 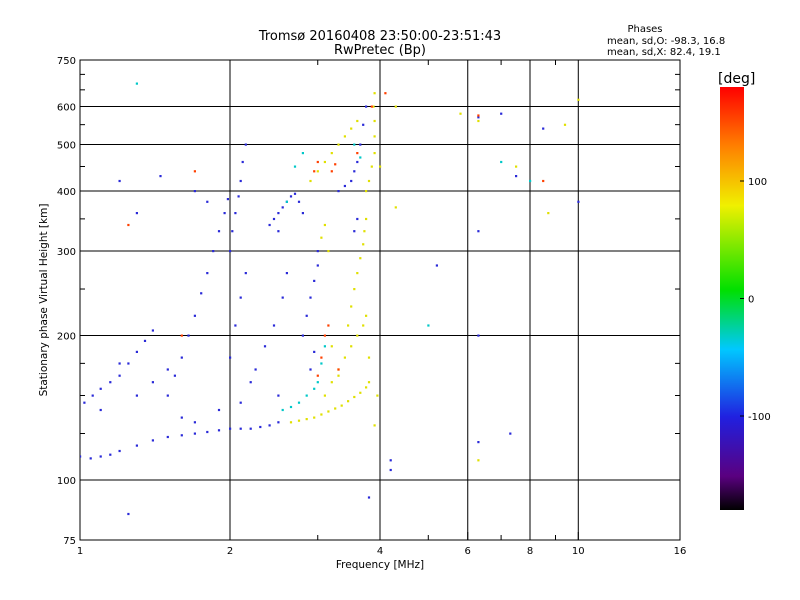 What do you see at coordinates (66, 337) in the screenshot?
I see `y-tick-label: 200` at bounding box center [66, 337].